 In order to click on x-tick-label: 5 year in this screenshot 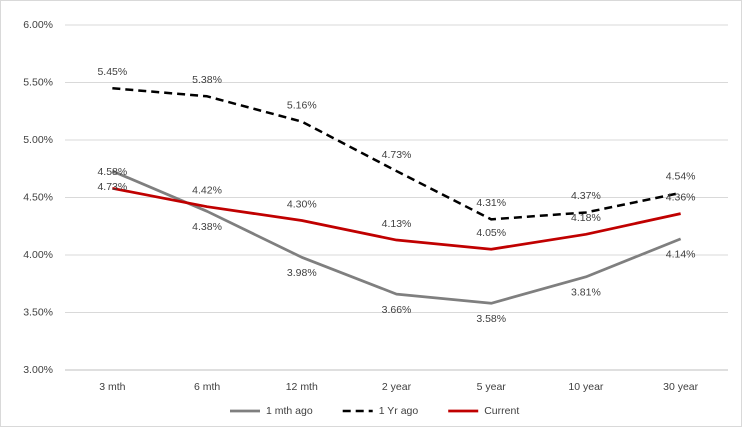, I will do `click(492, 387)`.